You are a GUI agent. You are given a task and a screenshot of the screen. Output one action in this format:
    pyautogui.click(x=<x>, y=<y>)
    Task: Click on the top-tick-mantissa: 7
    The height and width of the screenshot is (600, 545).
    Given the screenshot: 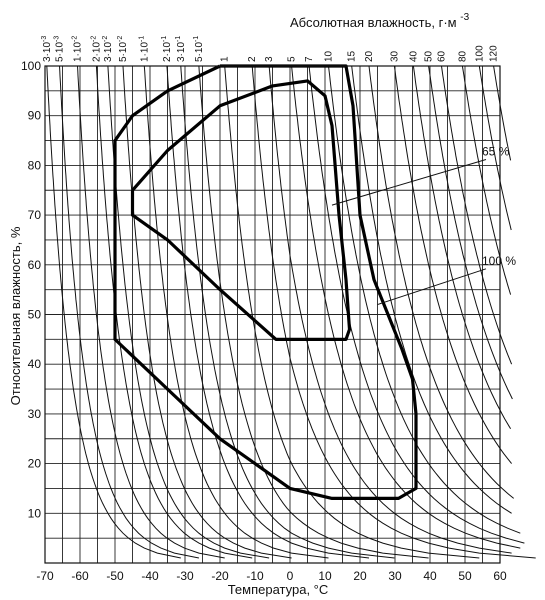 What is the action you would take?
    pyautogui.click(x=309, y=59)
    